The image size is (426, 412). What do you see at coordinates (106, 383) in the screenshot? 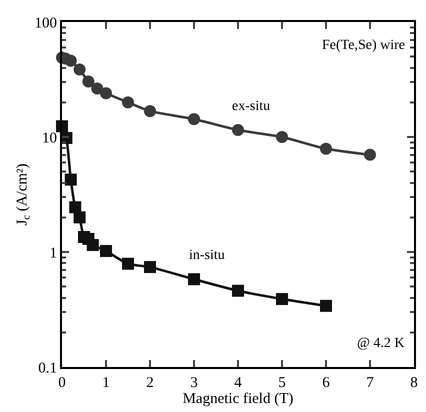
I see `x-tick-label: 1` at bounding box center [106, 383].